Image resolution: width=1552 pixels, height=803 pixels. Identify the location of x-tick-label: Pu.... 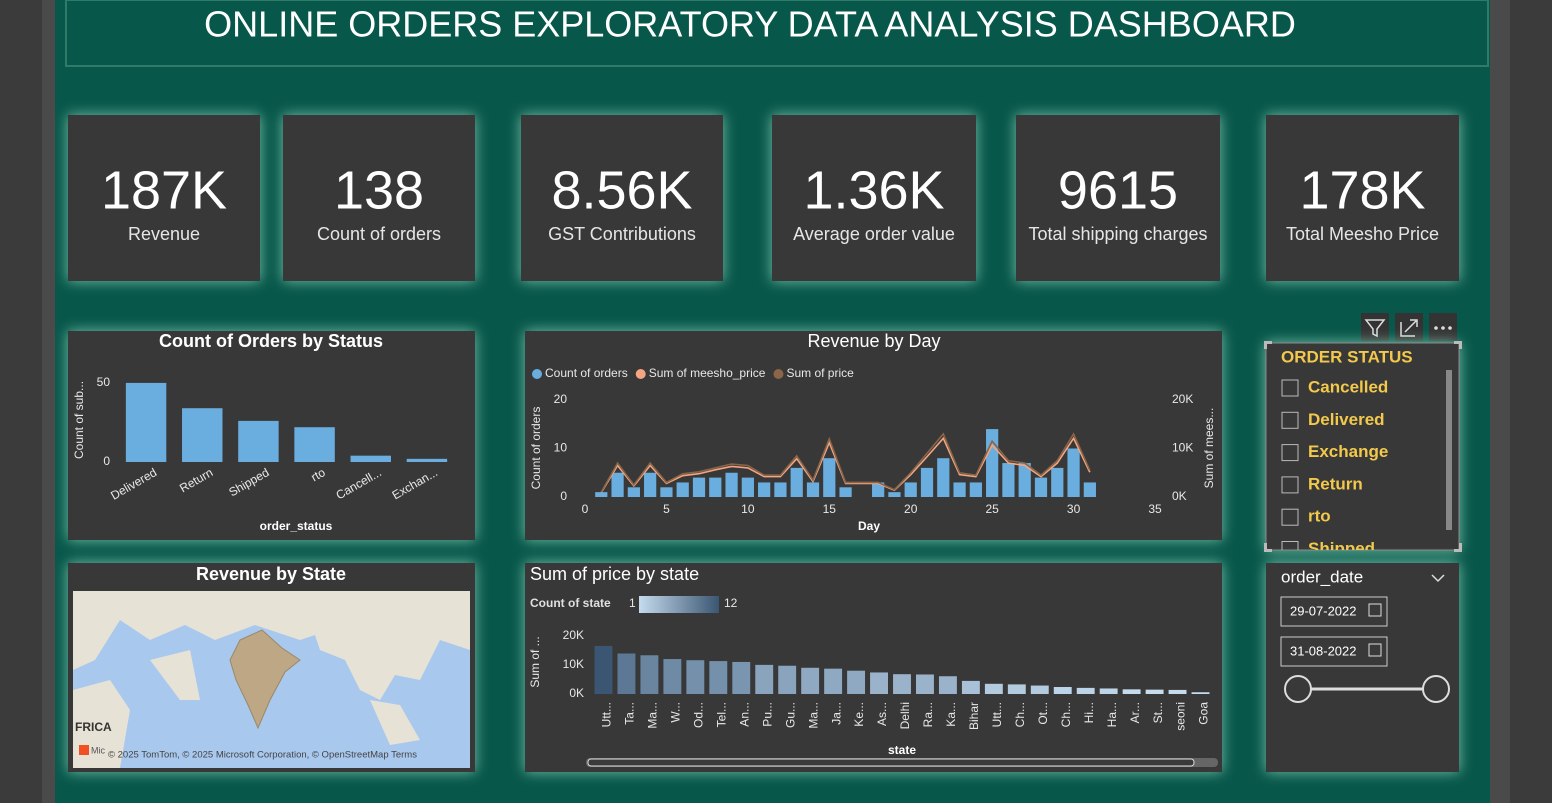
(767, 714).